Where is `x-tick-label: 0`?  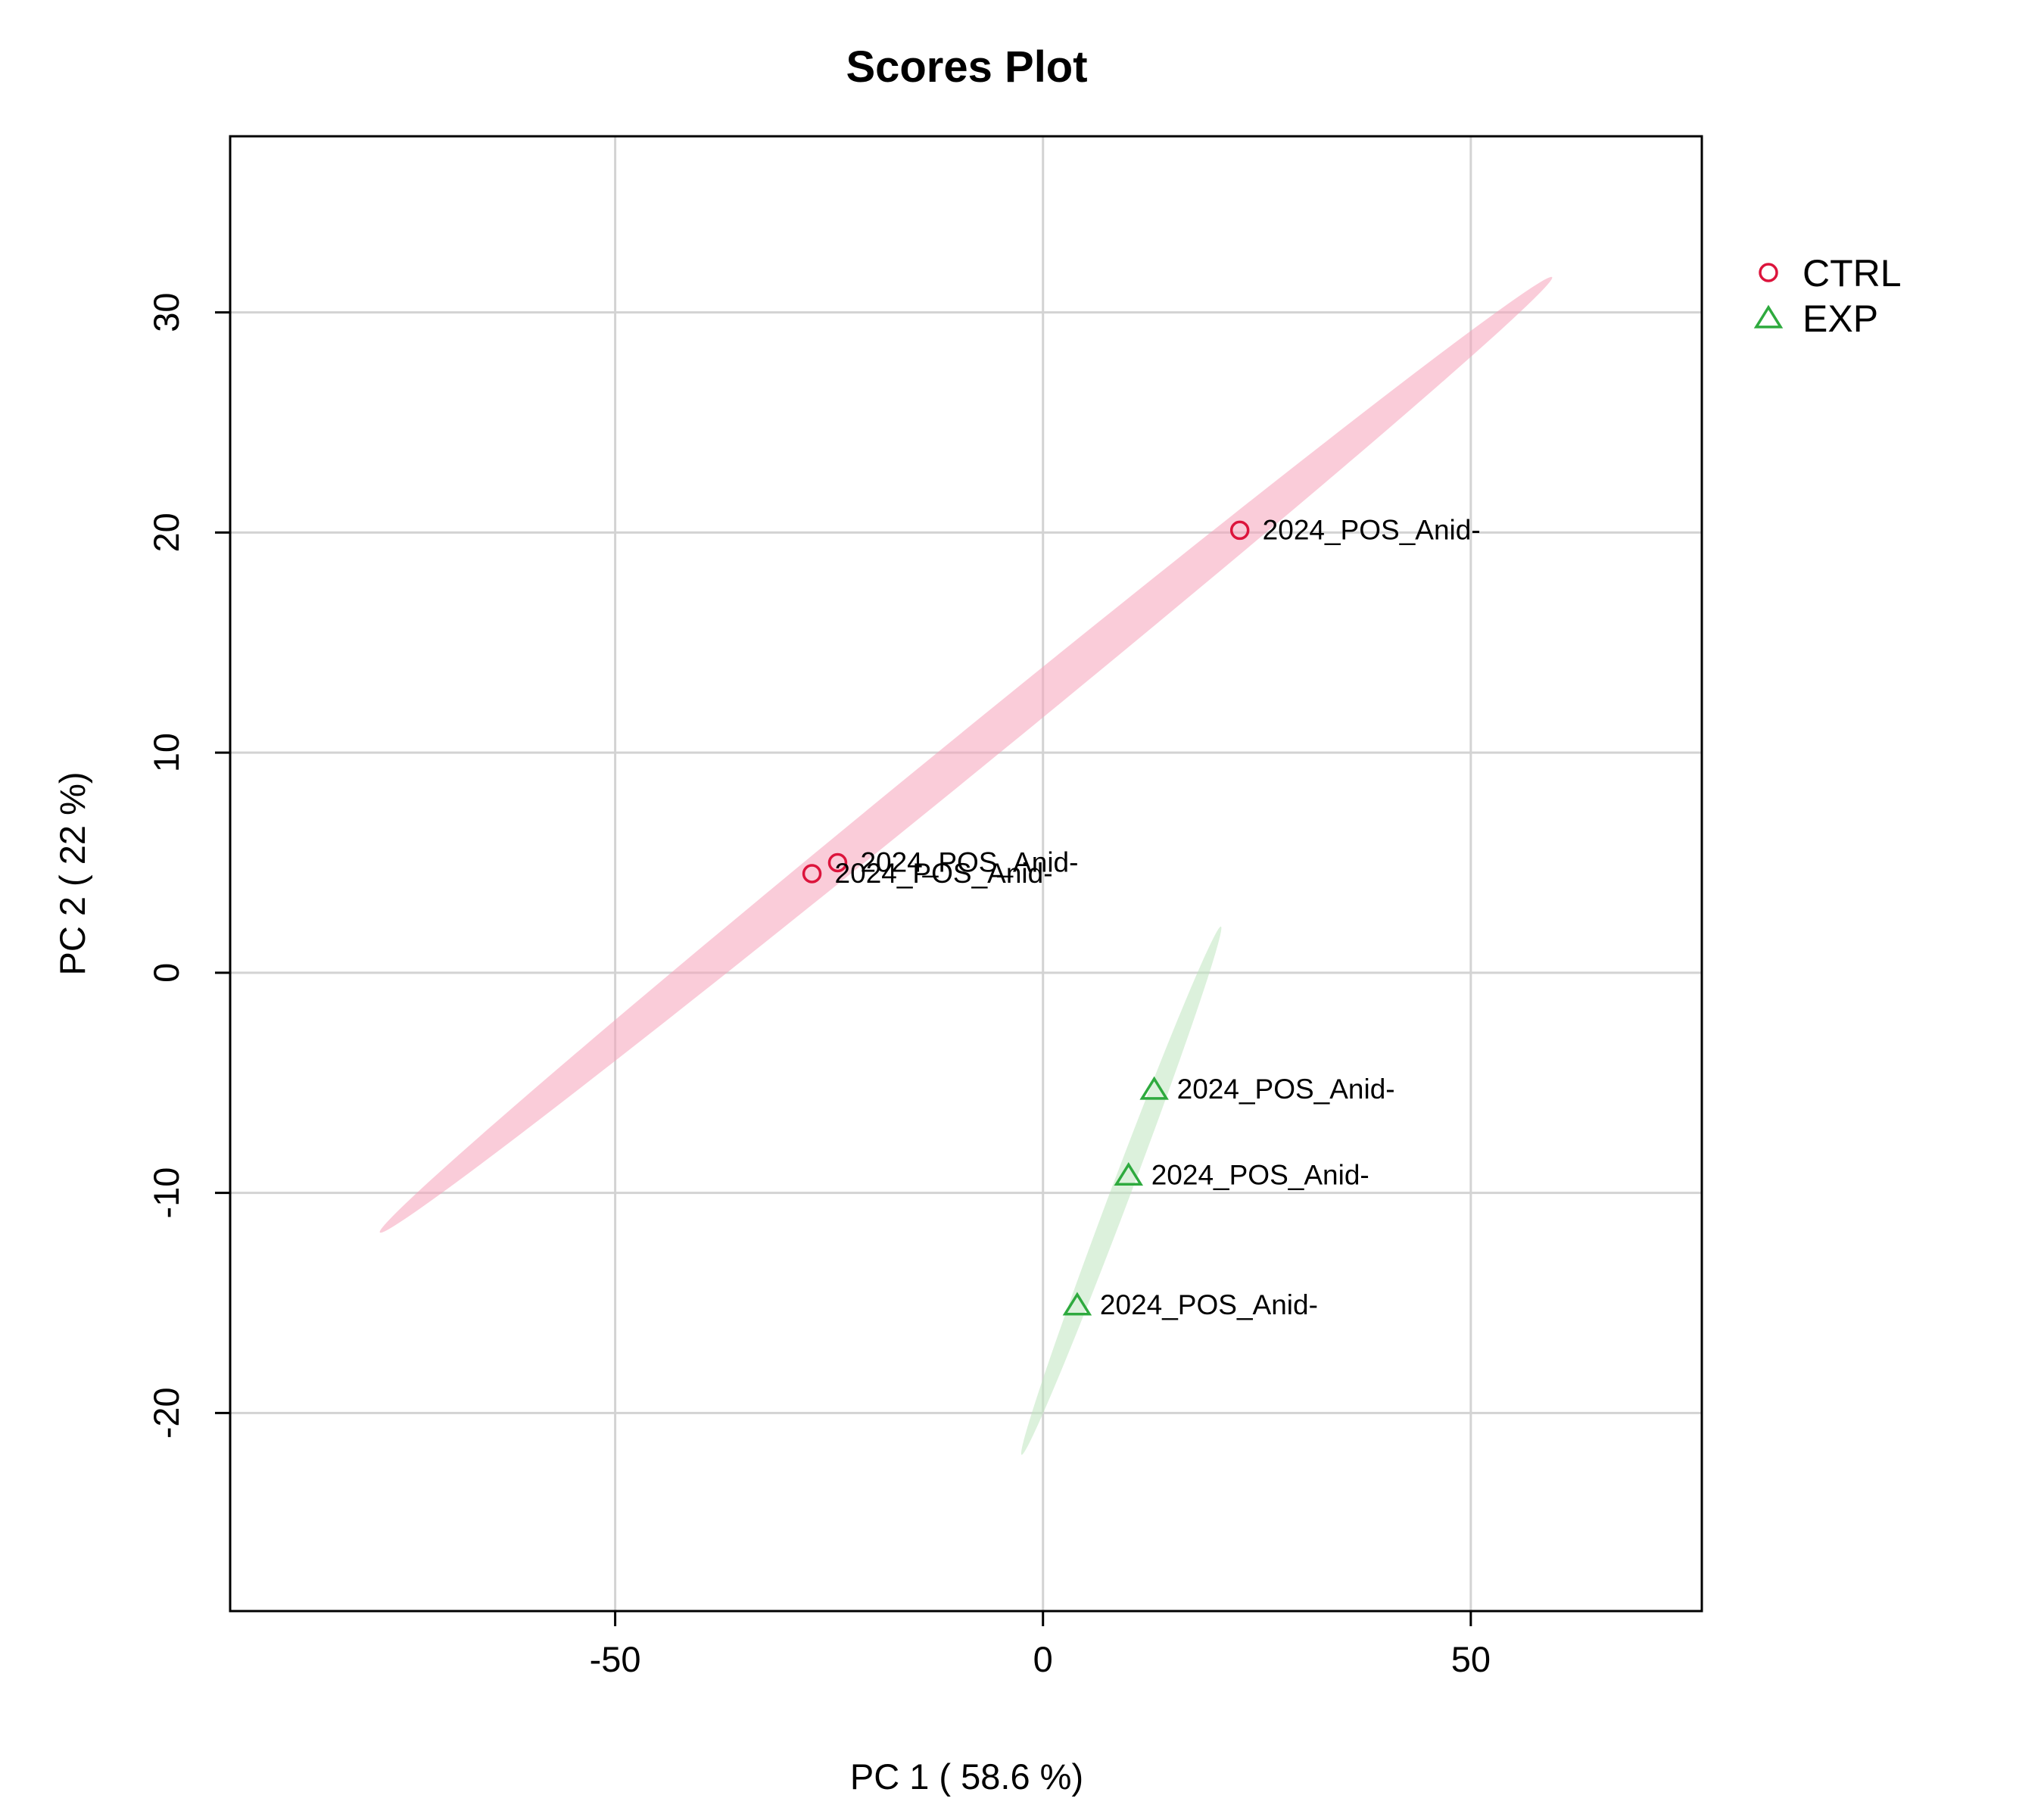
x-tick-label: 0 is located at coordinates (1043, 1659).